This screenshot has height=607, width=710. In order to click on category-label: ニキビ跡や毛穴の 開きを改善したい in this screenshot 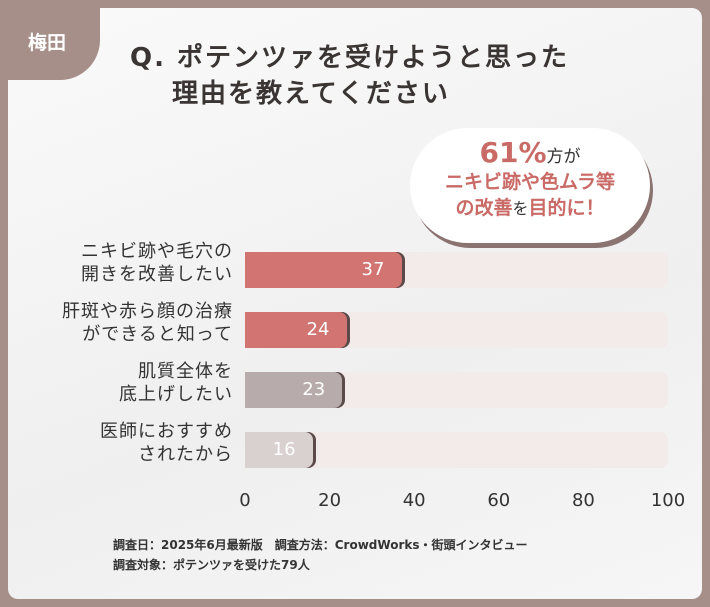, I will do `click(157, 263)`.